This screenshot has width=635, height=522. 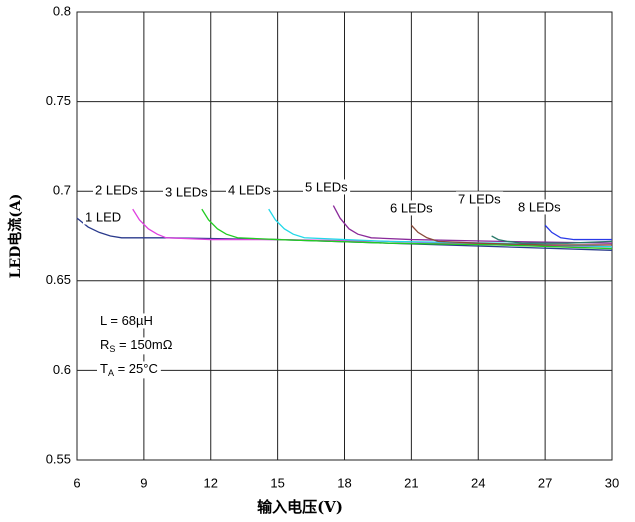 I want to click on x-tick-label: 6, so click(x=76, y=482).